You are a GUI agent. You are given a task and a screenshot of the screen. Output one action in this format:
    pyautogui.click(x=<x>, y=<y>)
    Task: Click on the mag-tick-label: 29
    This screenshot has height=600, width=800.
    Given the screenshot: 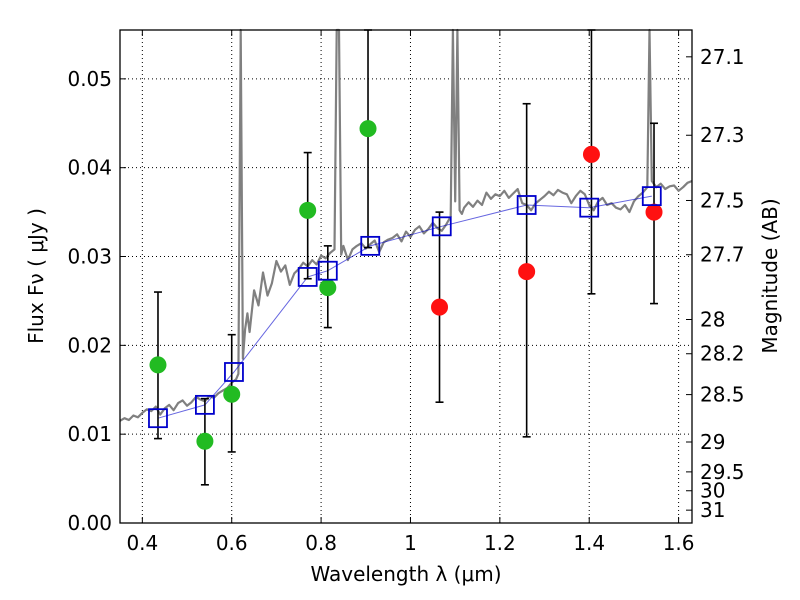 What is the action you would take?
    pyautogui.click(x=712, y=442)
    